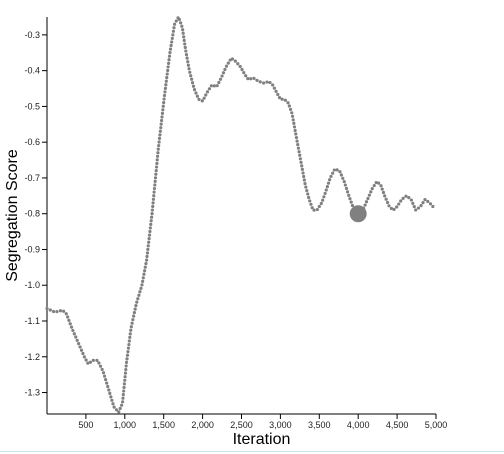  Describe the element at coordinates (436, 425) in the screenshot. I see `x-tick-label: 5,000` at that location.